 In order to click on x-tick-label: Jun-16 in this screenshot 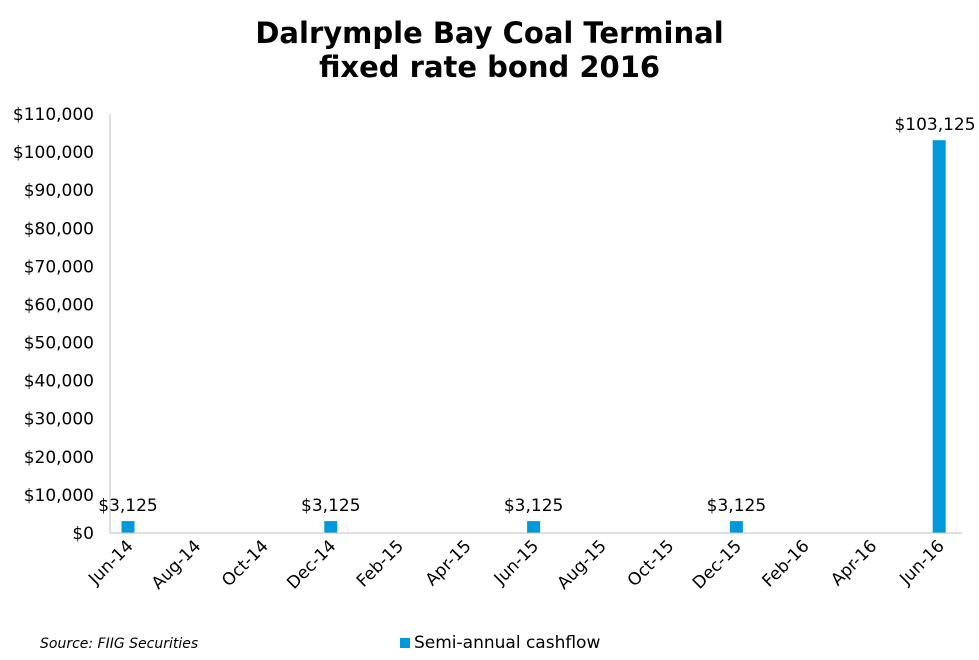, I will do `click(921, 562)`.